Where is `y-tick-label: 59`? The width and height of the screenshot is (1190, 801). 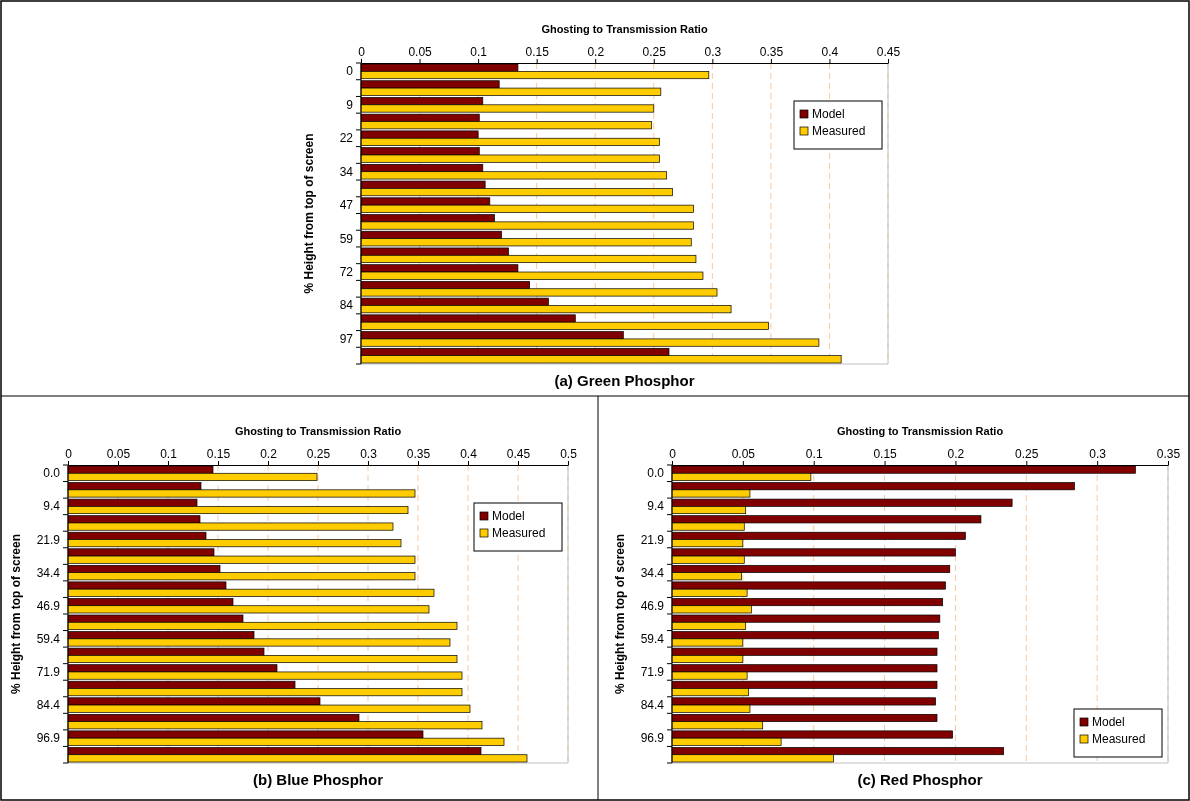 y-tick-label: 59 is located at coordinates (346, 238).